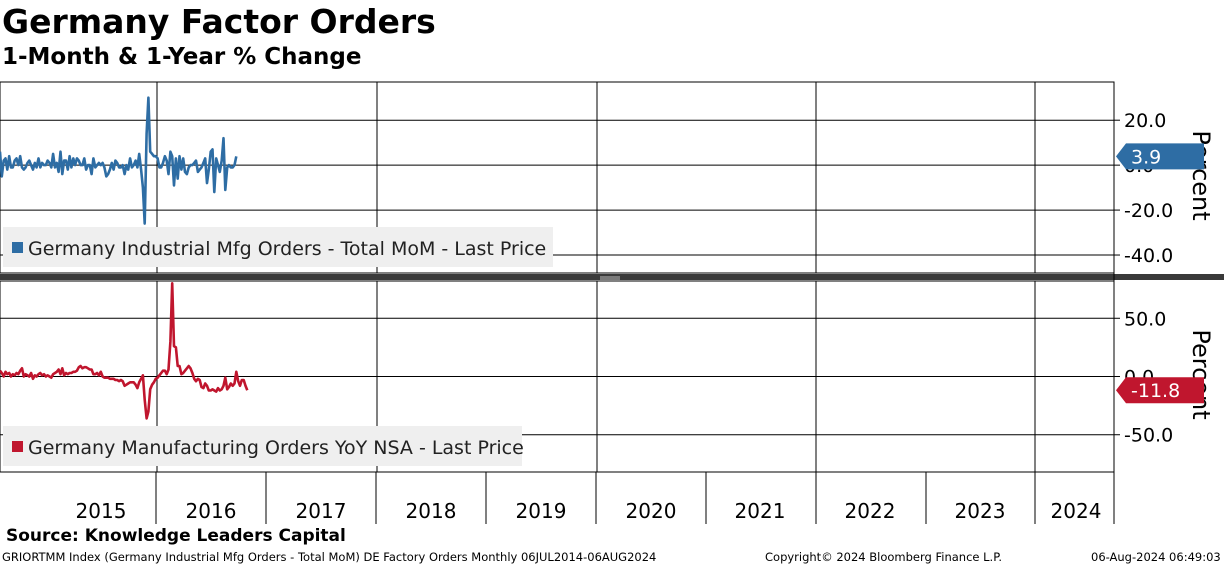 The height and width of the screenshot is (566, 1224). What do you see at coordinates (1156, 557) in the screenshot?
I see `footer-timestamp: 06-Aug-2024 06:49:03` at bounding box center [1156, 557].